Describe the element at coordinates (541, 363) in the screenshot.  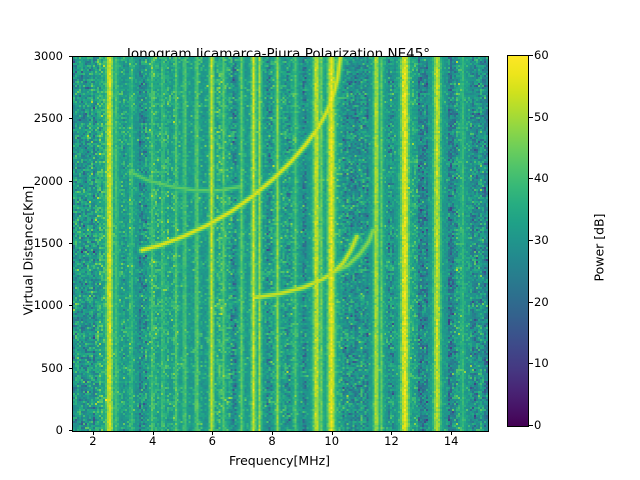
I see `colorbar-tick-label: 10` at that location.